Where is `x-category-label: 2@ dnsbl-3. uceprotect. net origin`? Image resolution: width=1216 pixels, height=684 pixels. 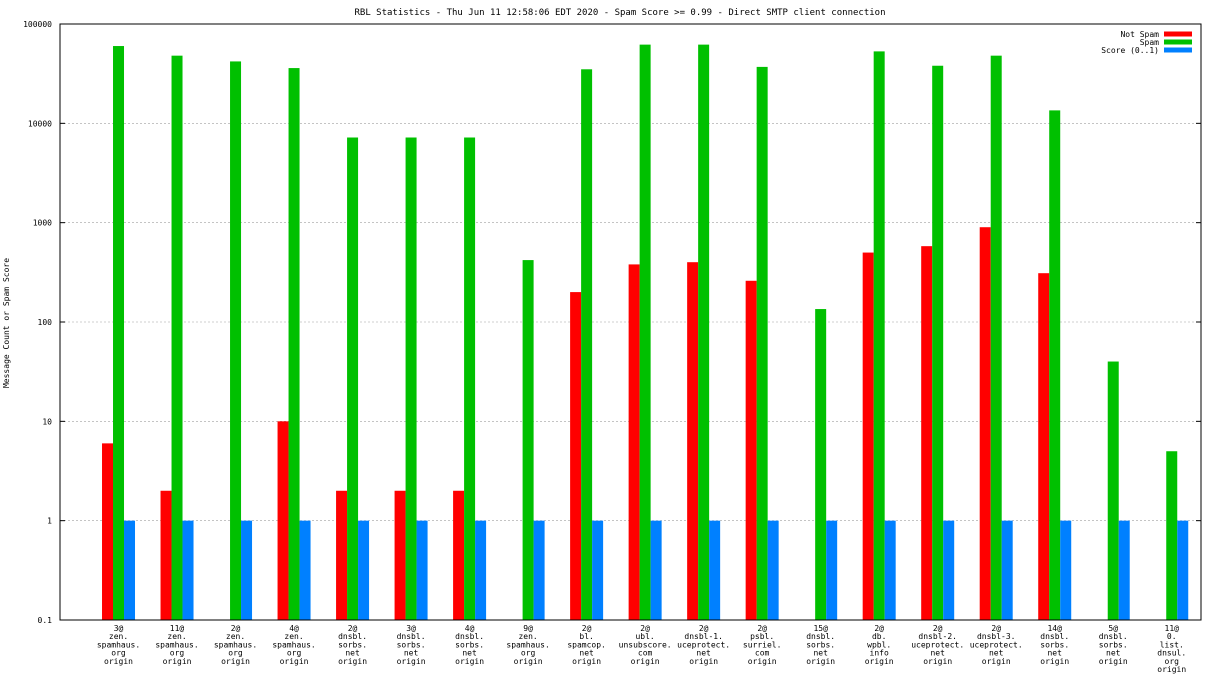 x-category-label: 2@ dnsbl-3. uceprotect. net origin is located at coordinates (996, 645).